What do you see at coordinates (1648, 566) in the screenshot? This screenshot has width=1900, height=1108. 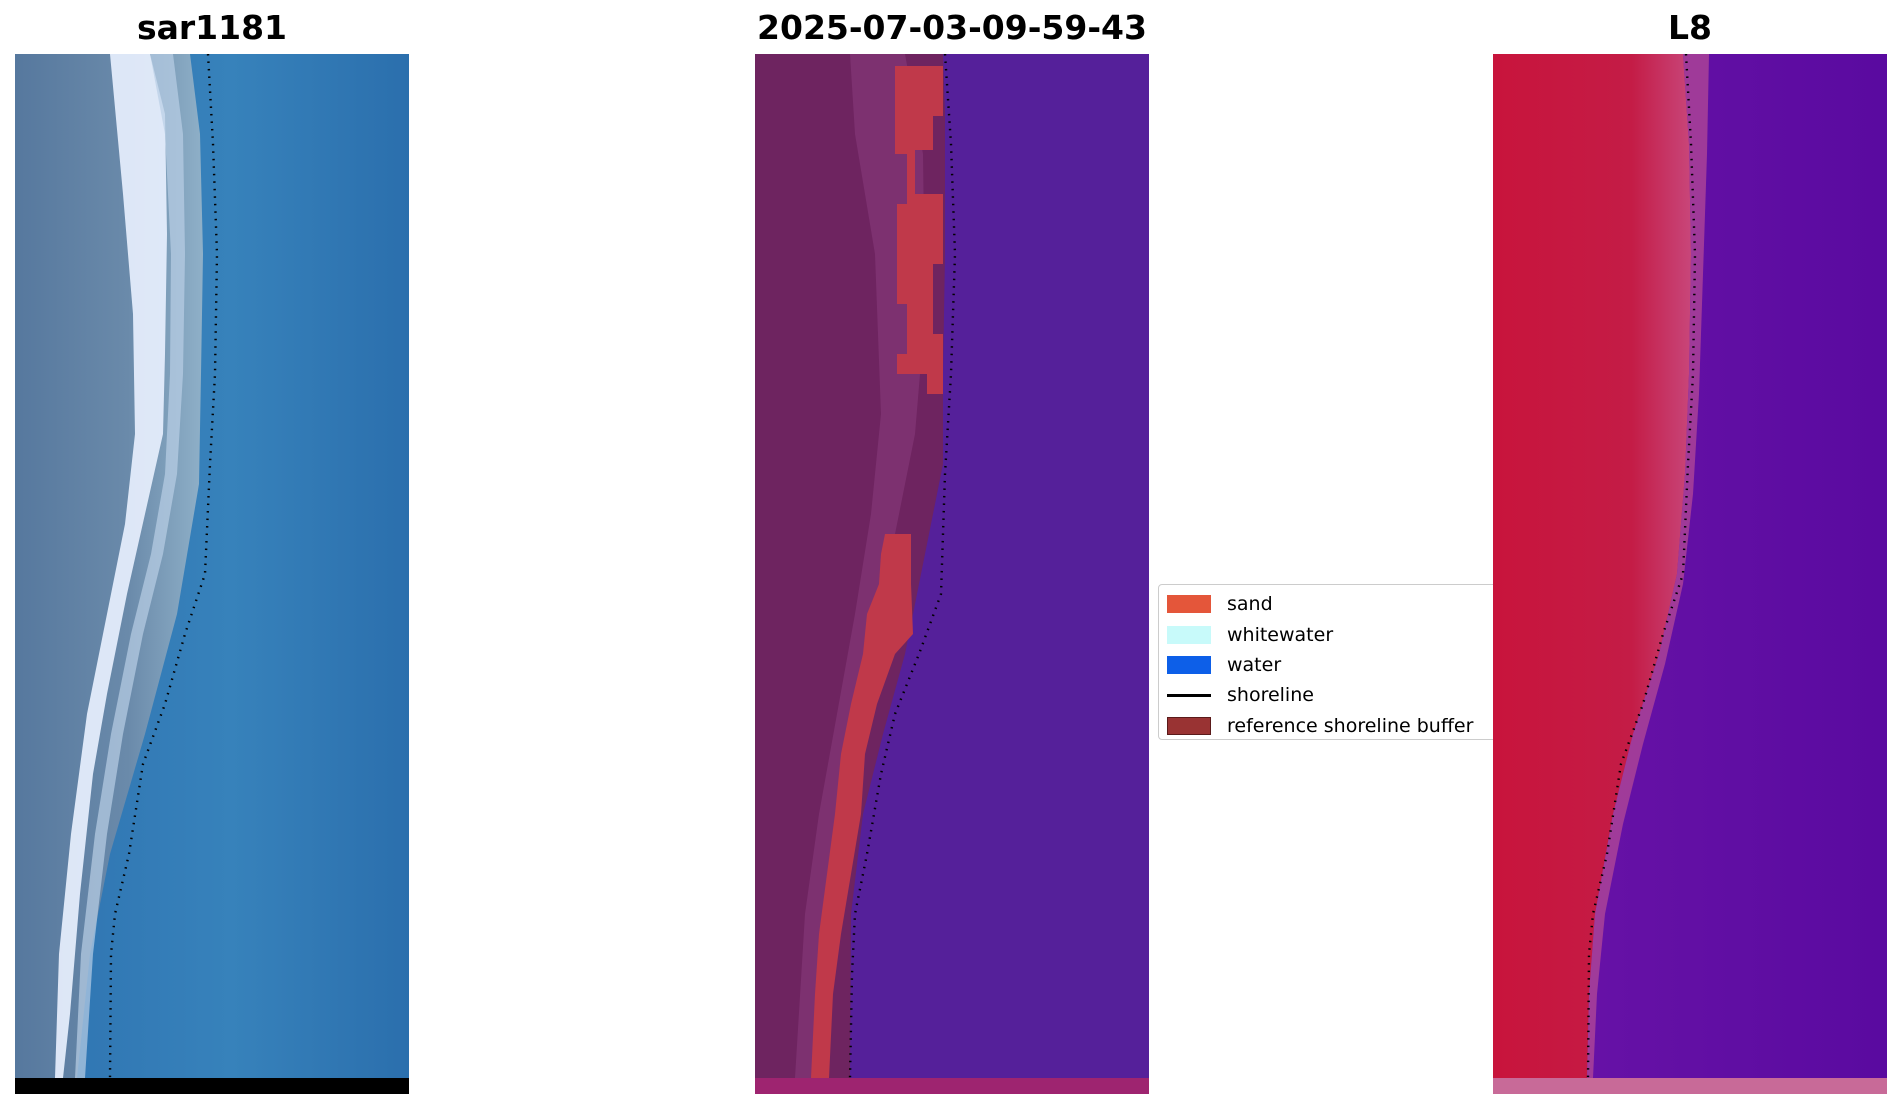 I see `swir-fringe` at bounding box center [1648, 566].